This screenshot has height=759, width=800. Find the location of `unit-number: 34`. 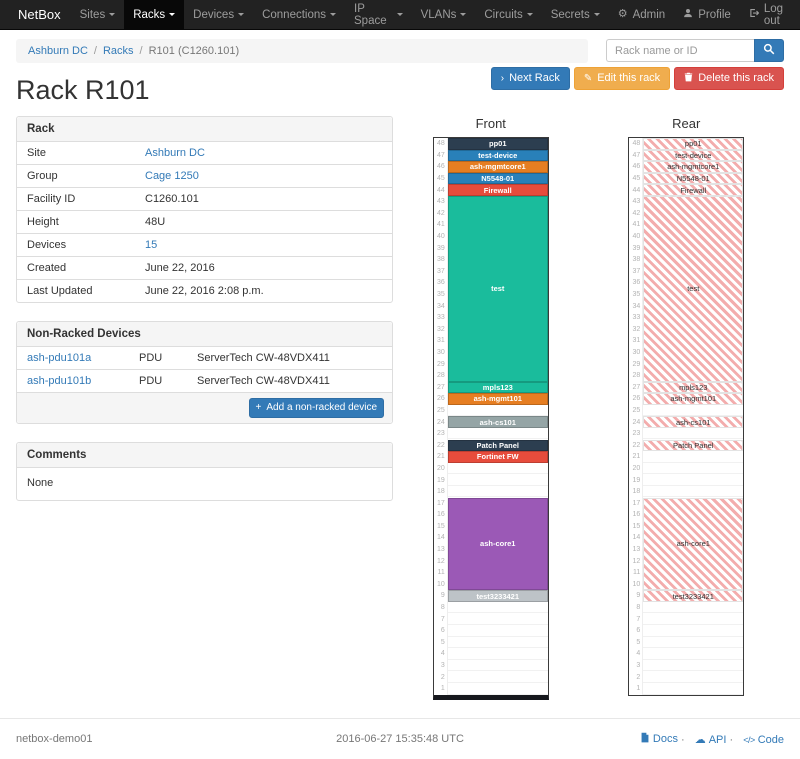

unit-number: 34 is located at coordinates (441, 306).